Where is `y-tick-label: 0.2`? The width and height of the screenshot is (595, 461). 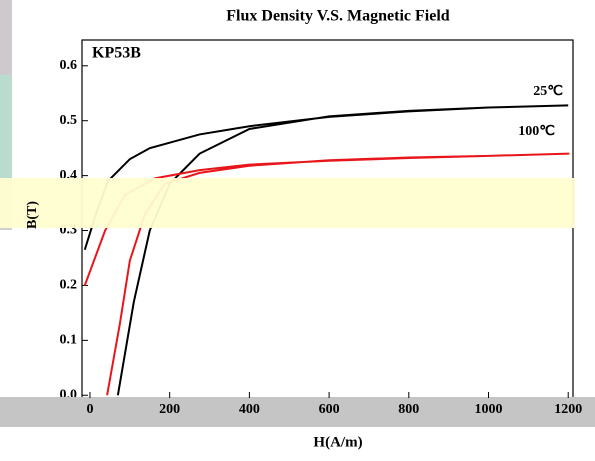
y-tick-label: 0.2 is located at coordinates (69, 285).